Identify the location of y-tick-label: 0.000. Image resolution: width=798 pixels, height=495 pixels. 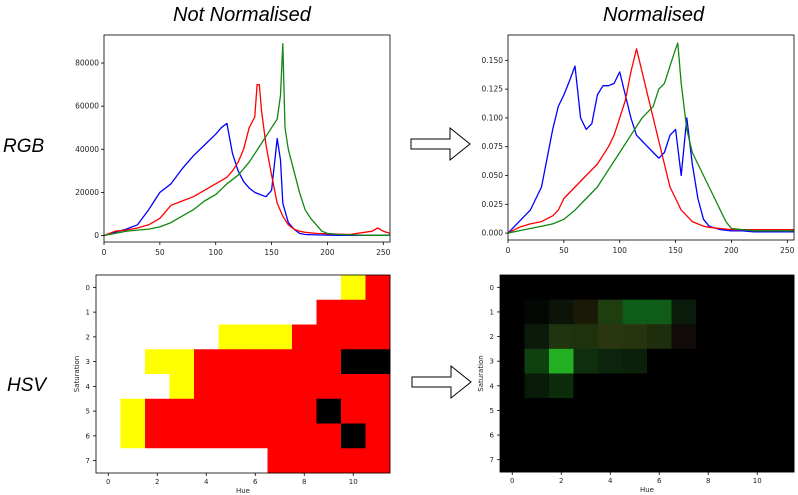
(493, 233).